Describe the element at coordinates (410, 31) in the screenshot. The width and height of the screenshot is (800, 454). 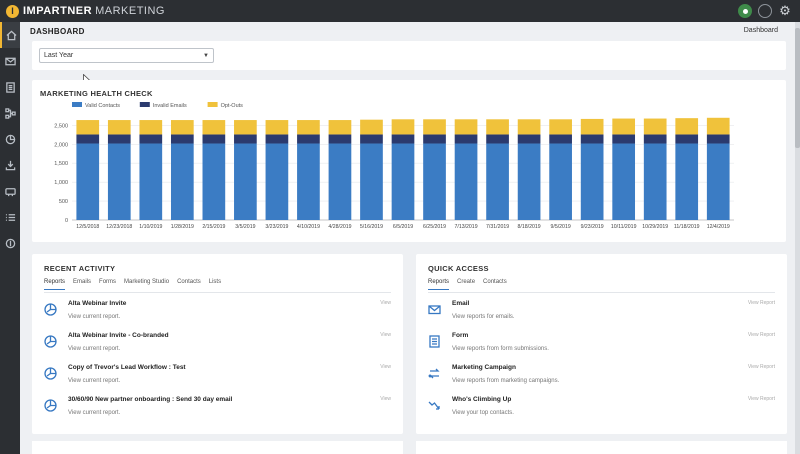
I see `page-header: DASHBOARD Dashboard` at that location.